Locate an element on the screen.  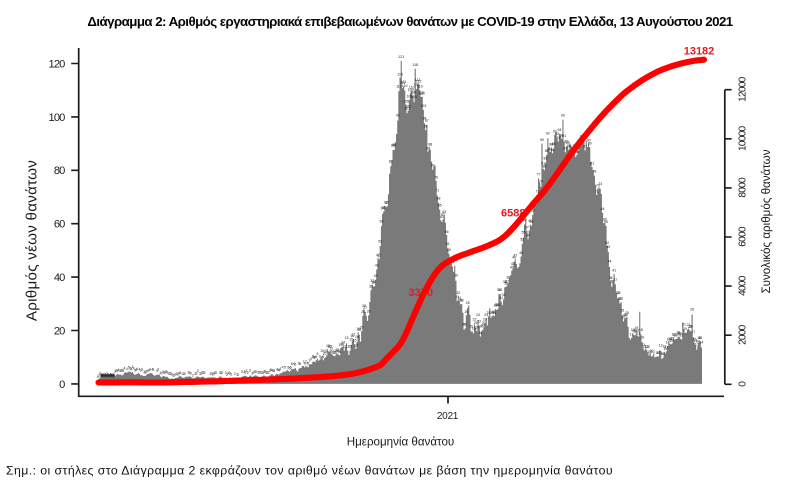
svg-text: 60 is located at coordinates (525, 220).